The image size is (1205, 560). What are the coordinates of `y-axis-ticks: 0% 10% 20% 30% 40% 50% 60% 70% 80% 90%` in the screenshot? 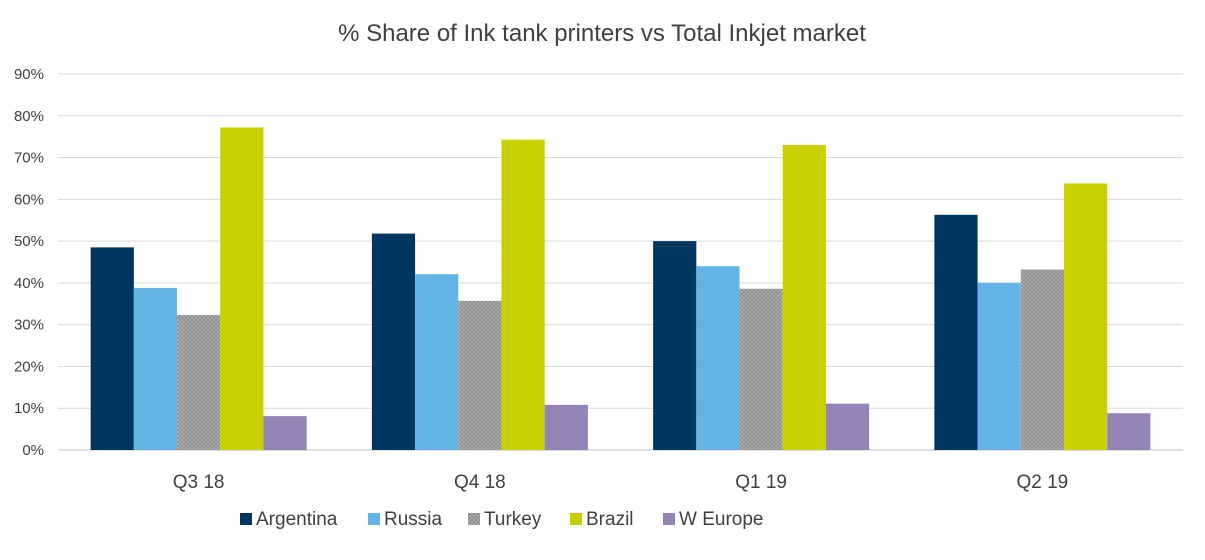 It's located at (29, 262).